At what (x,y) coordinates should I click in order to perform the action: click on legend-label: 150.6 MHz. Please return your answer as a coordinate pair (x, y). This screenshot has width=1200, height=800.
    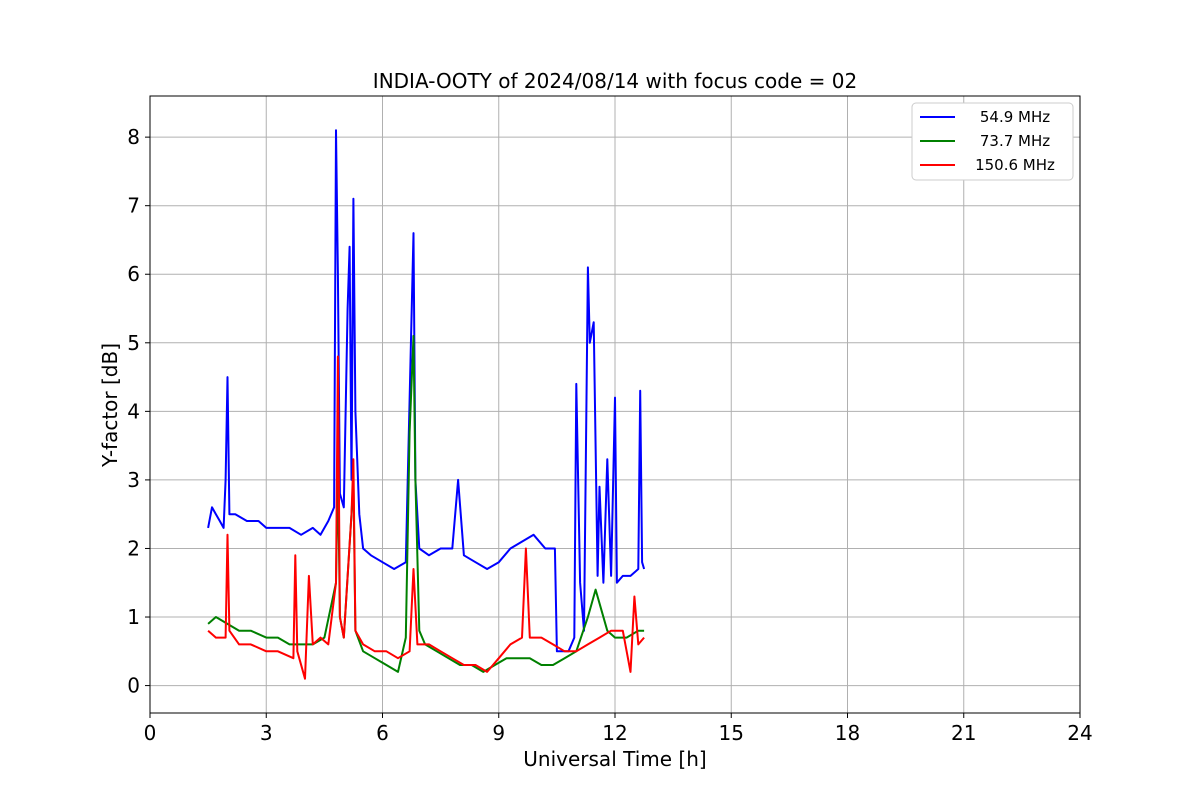
    Looking at the image, I should click on (1015, 165).